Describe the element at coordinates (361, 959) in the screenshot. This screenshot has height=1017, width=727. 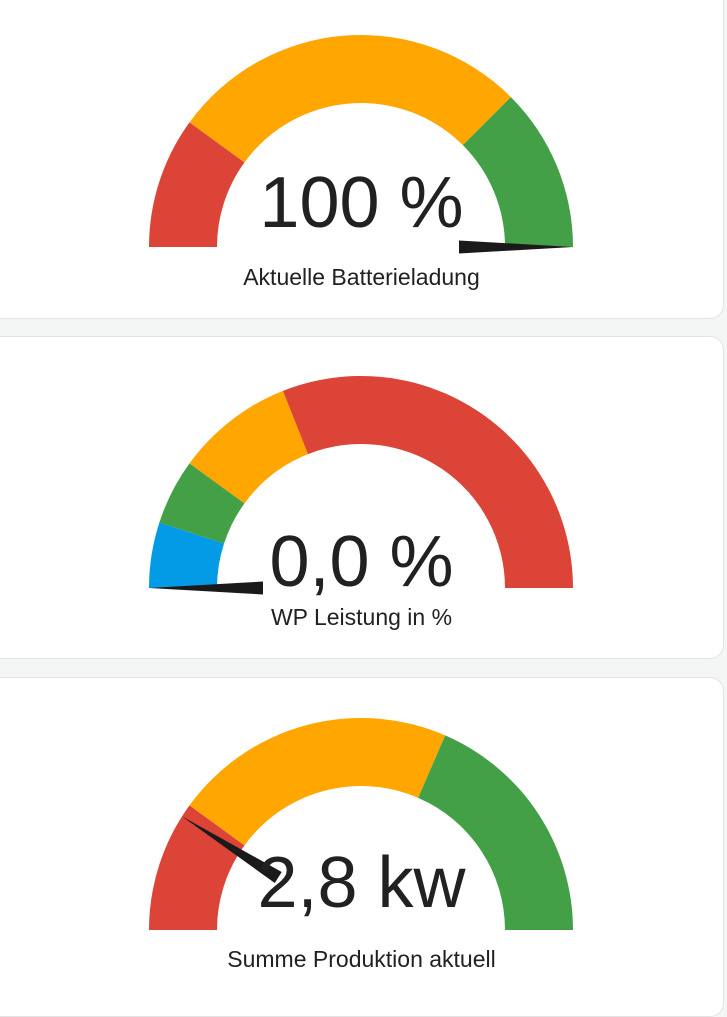
I see `gauge-label: Summe Produktion aktuell` at that location.